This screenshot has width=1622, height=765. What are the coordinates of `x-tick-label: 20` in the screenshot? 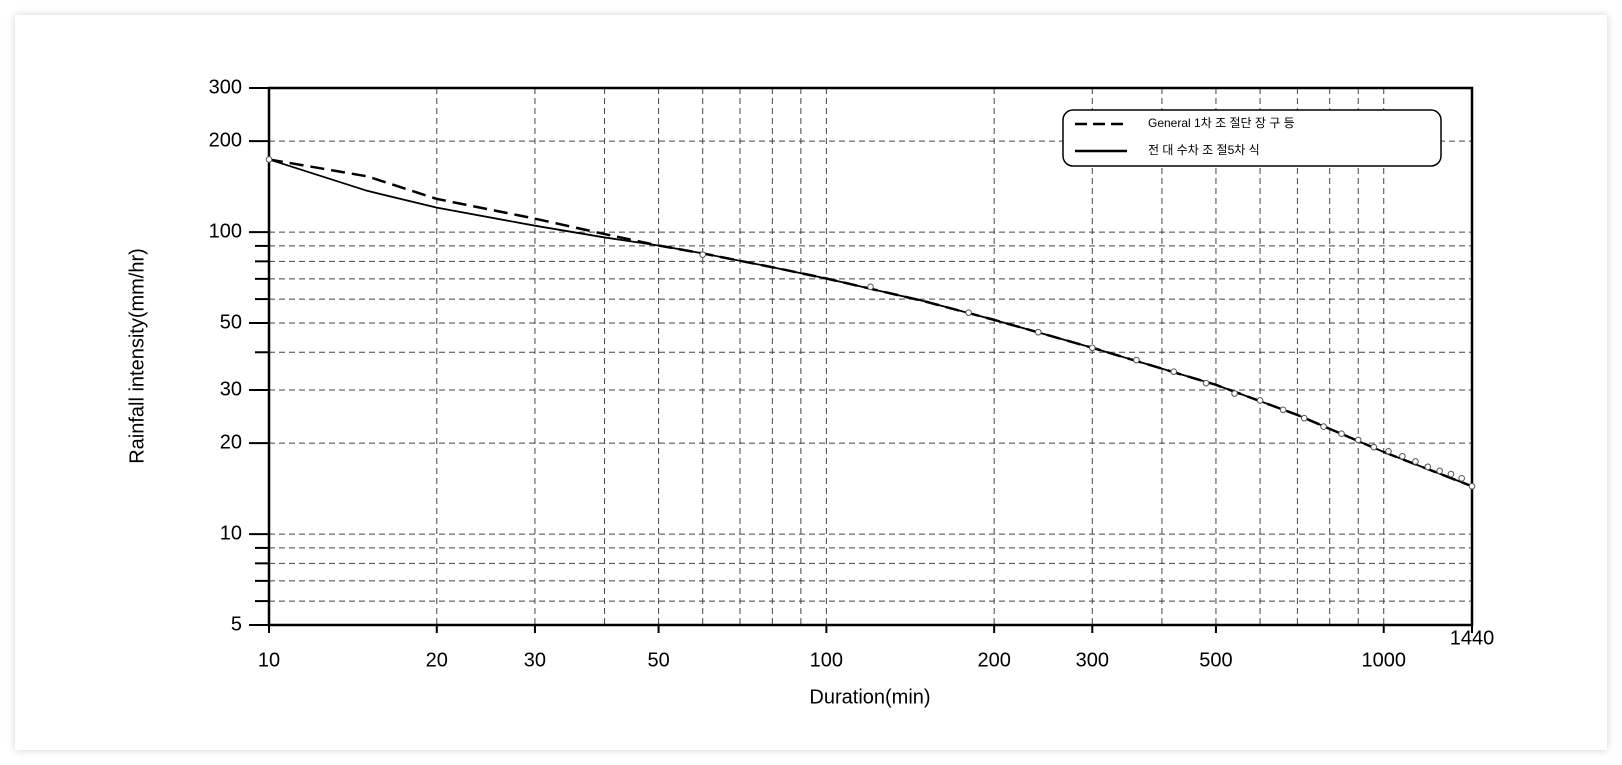 It's located at (437, 660).